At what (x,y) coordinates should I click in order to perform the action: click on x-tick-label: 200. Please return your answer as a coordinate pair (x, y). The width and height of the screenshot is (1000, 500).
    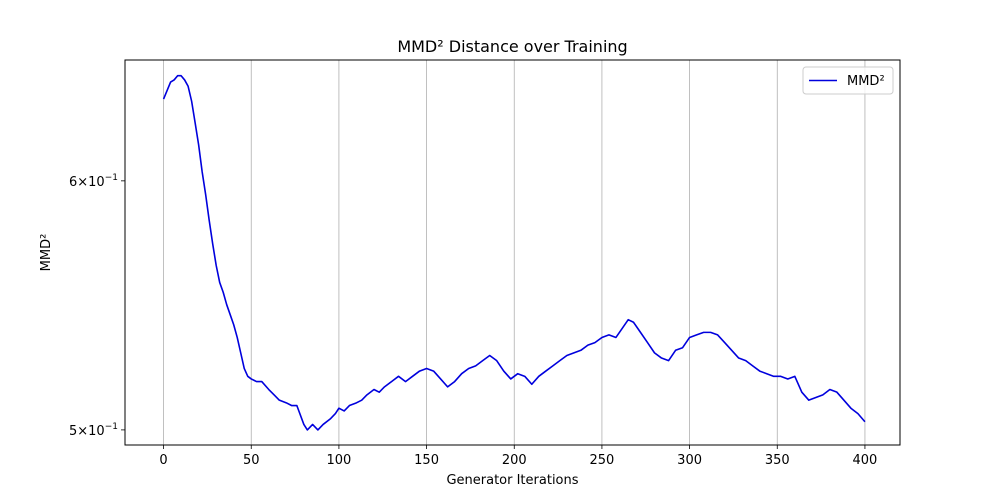
    Looking at the image, I should click on (514, 460).